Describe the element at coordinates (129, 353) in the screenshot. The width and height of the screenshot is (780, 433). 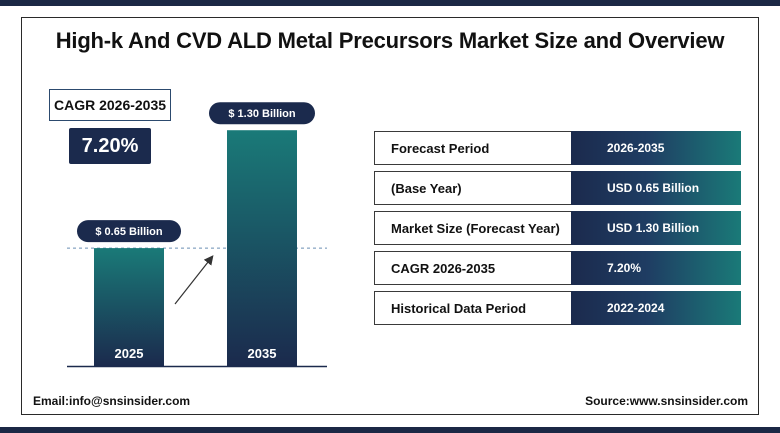
I see `tick-label: 2025` at that location.